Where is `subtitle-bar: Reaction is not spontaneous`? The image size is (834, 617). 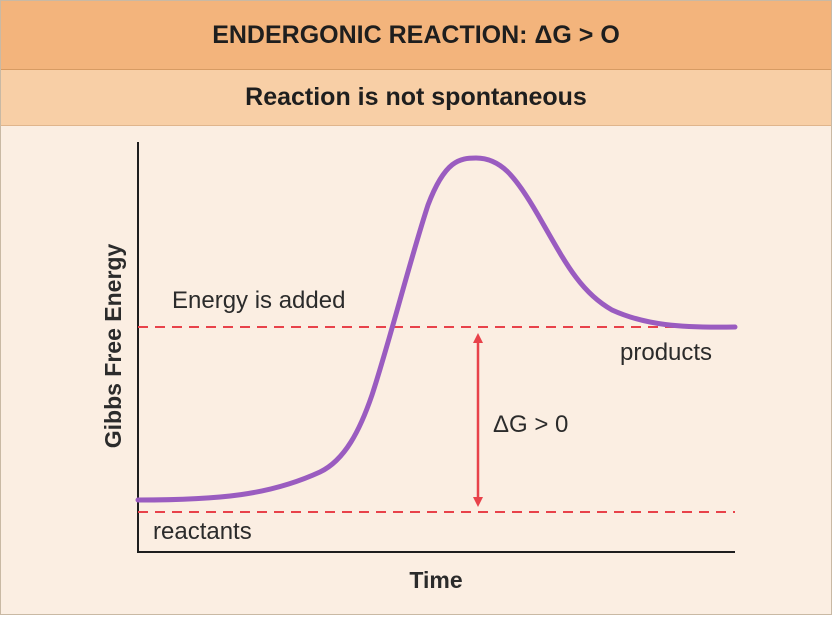
subtitle-bar: Reaction is not spontaneous is located at coordinates (416, 98).